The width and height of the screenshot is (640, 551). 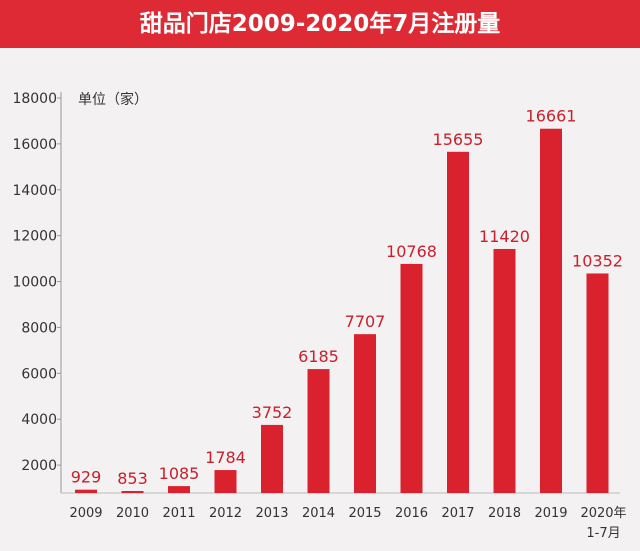 What do you see at coordinates (85, 513) in the screenshot?
I see `x-tick-label: 2009` at bounding box center [85, 513].